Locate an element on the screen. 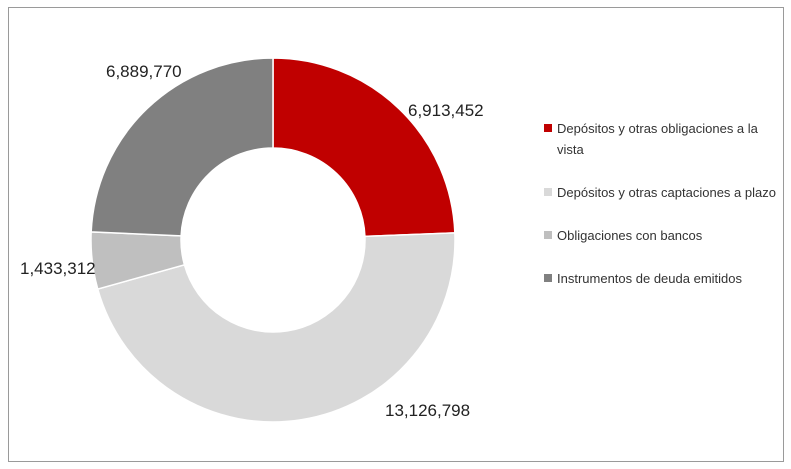  data-label-obligaciones-bancos: 1,433,312 is located at coordinates (58, 268).